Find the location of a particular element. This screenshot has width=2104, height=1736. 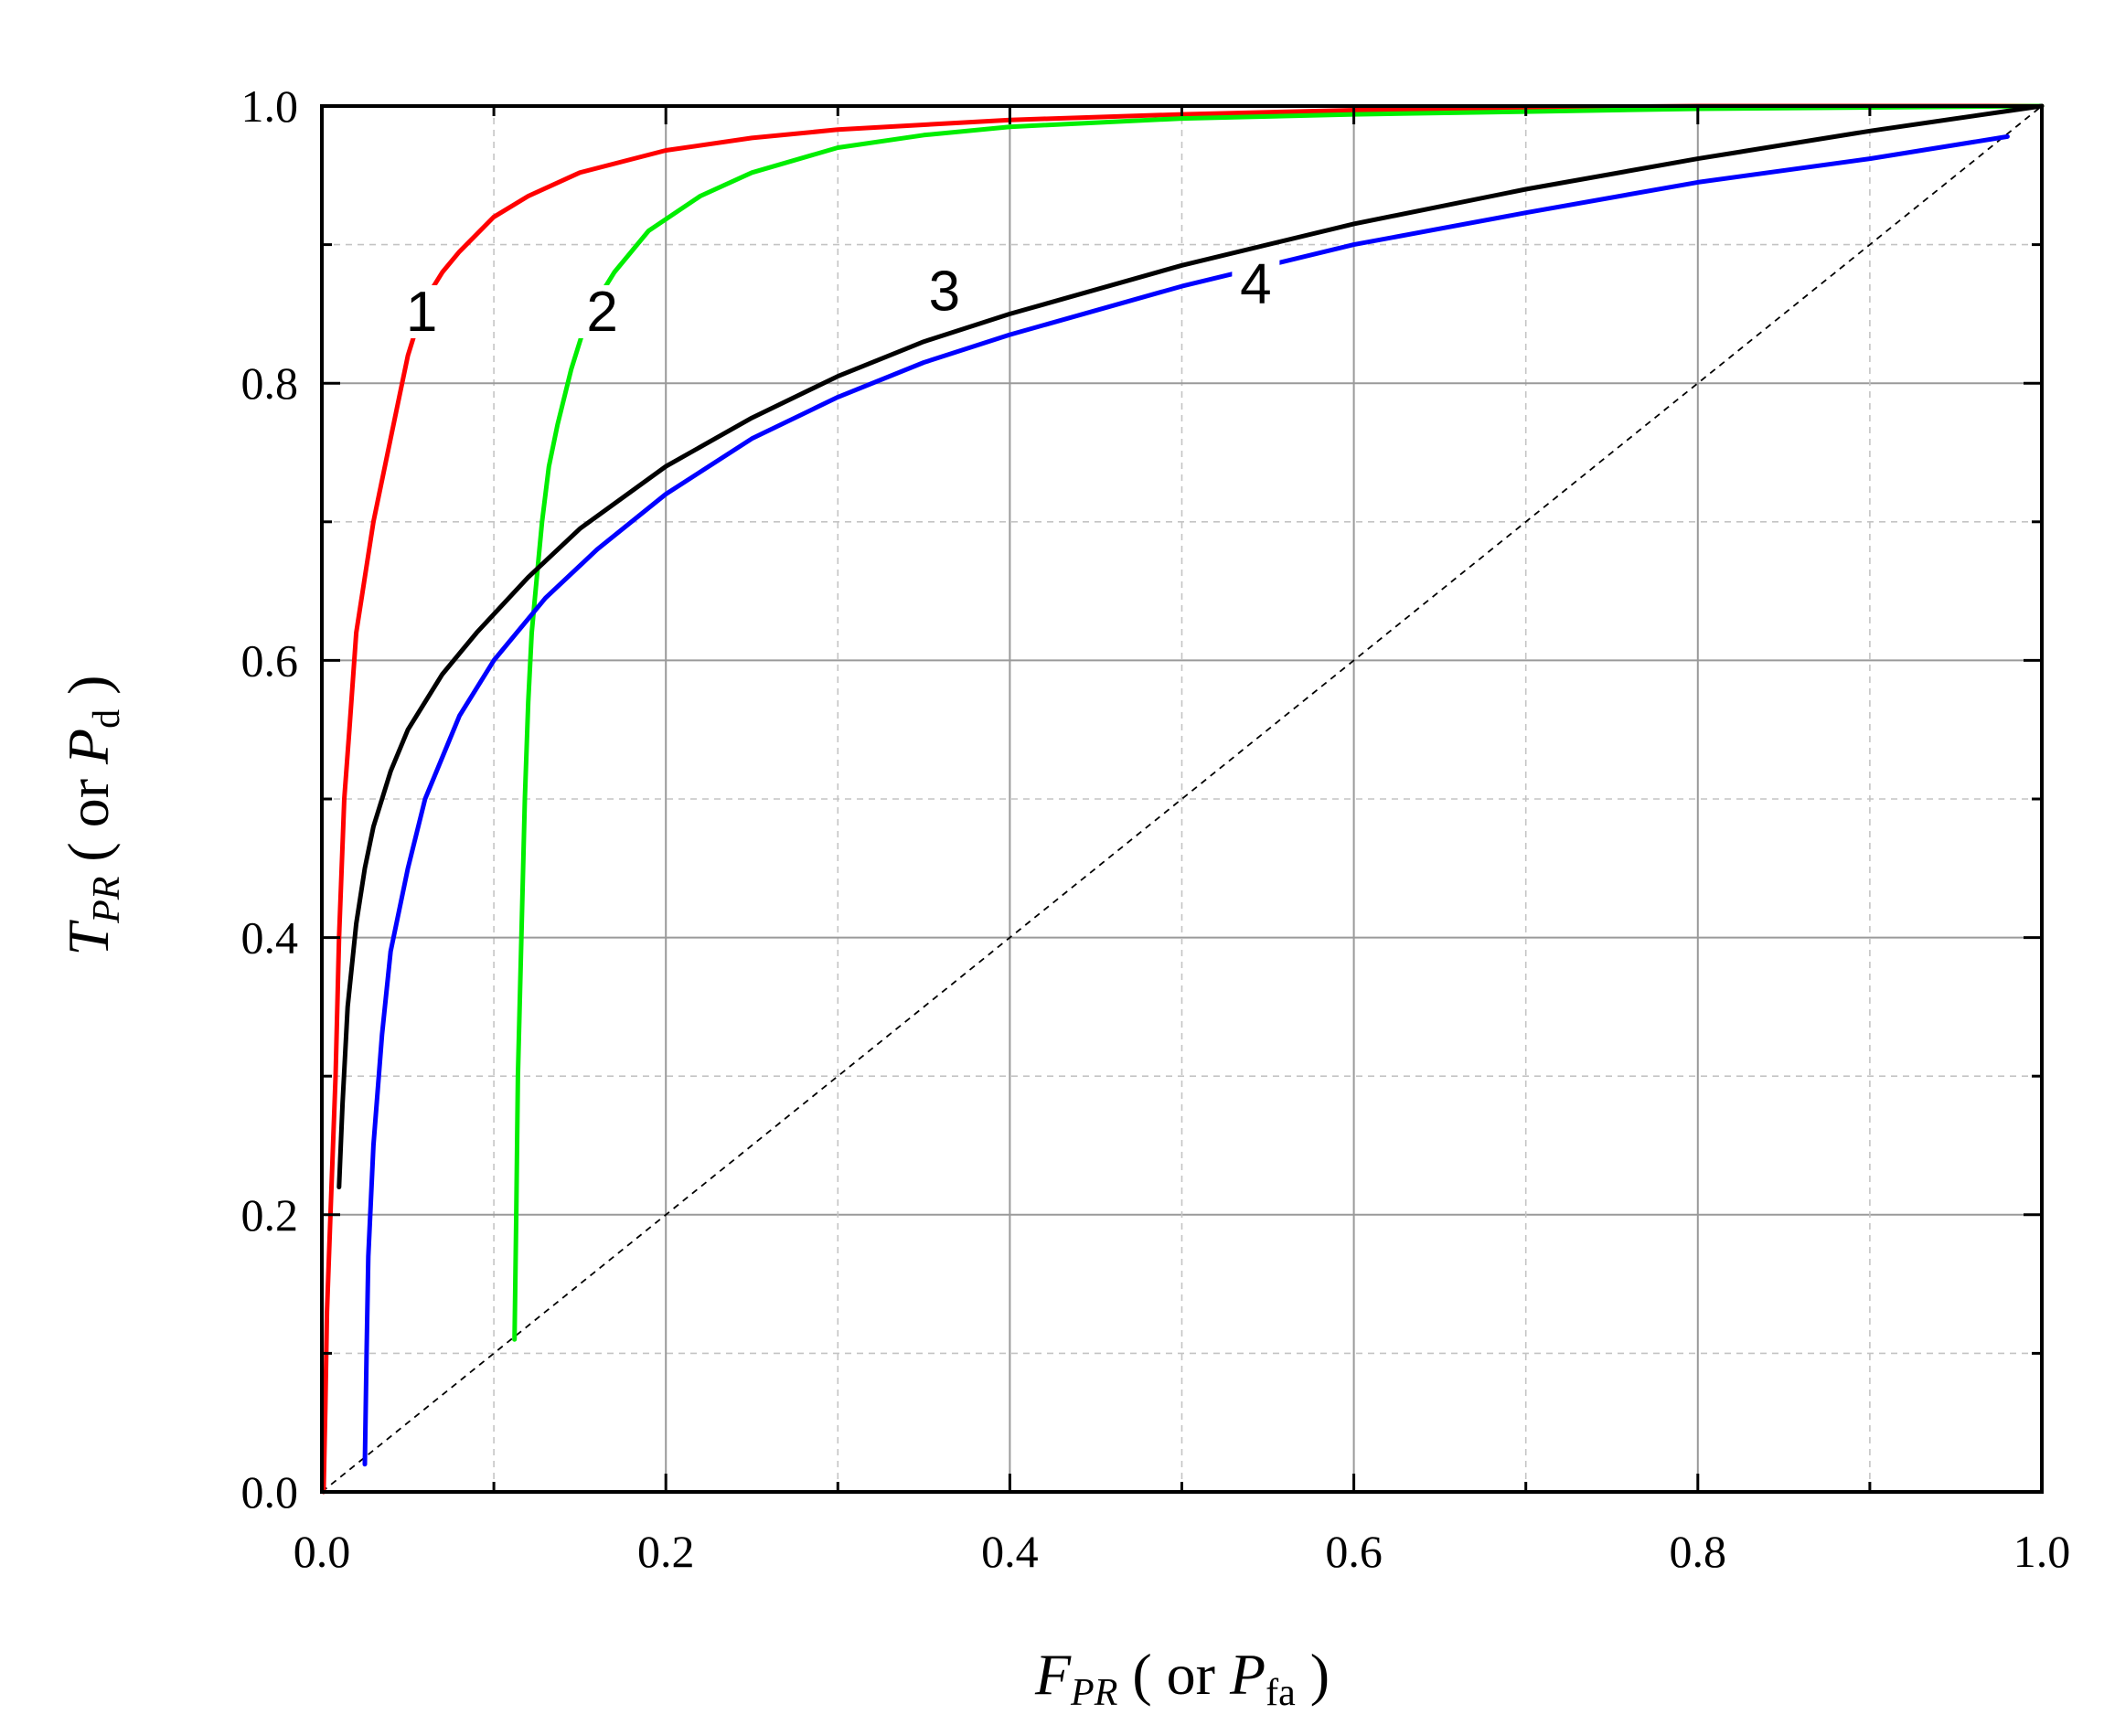

y-tick-label: 0.0 is located at coordinates (270, 1492).